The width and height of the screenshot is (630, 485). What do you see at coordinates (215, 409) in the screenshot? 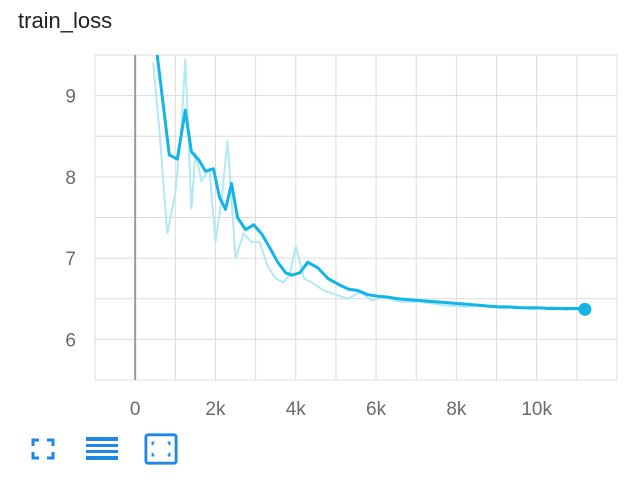
I see `x-tick-label: 2k` at bounding box center [215, 409].